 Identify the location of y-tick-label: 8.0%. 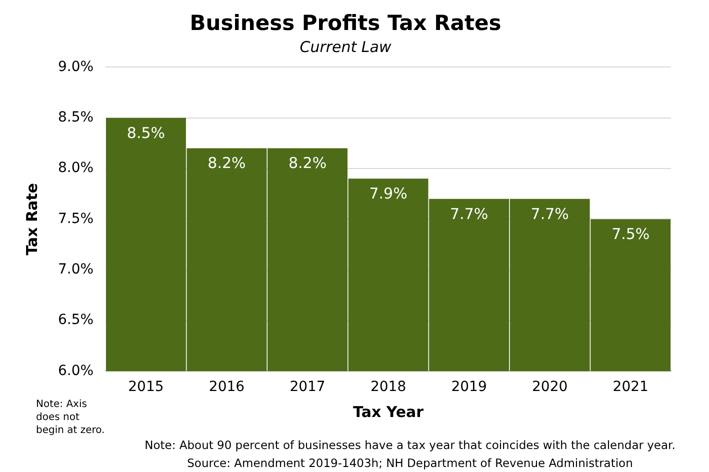
(76, 168).